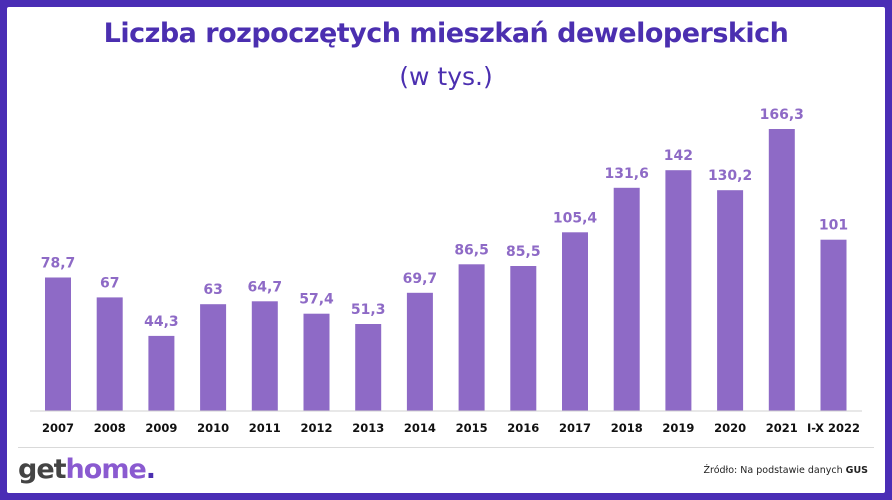 The height and width of the screenshot is (500, 892). I want to click on bar-2011, so click(264, 356).